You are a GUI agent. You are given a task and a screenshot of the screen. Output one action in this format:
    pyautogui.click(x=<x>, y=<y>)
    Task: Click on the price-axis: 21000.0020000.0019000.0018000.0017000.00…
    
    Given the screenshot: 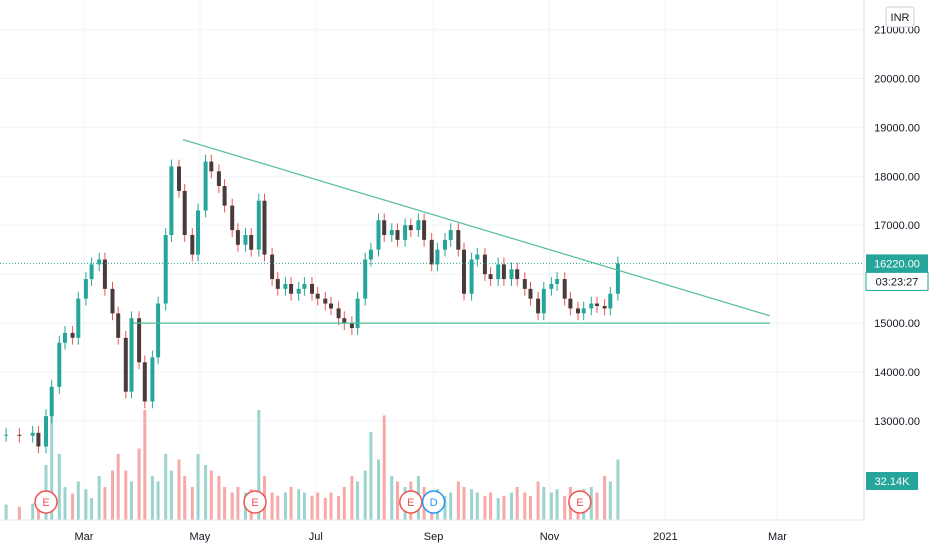 What is the action you would take?
    pyautogui.click(x=897, y=226)
    